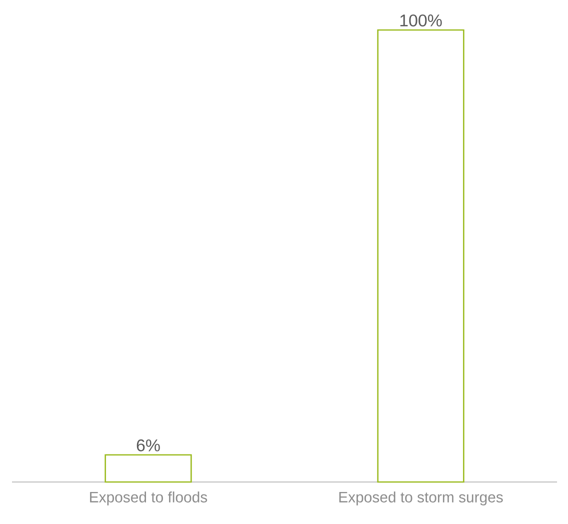 This screenshot has height=524, width=568. I want to click on data-label: 6%, so click(148, 445).